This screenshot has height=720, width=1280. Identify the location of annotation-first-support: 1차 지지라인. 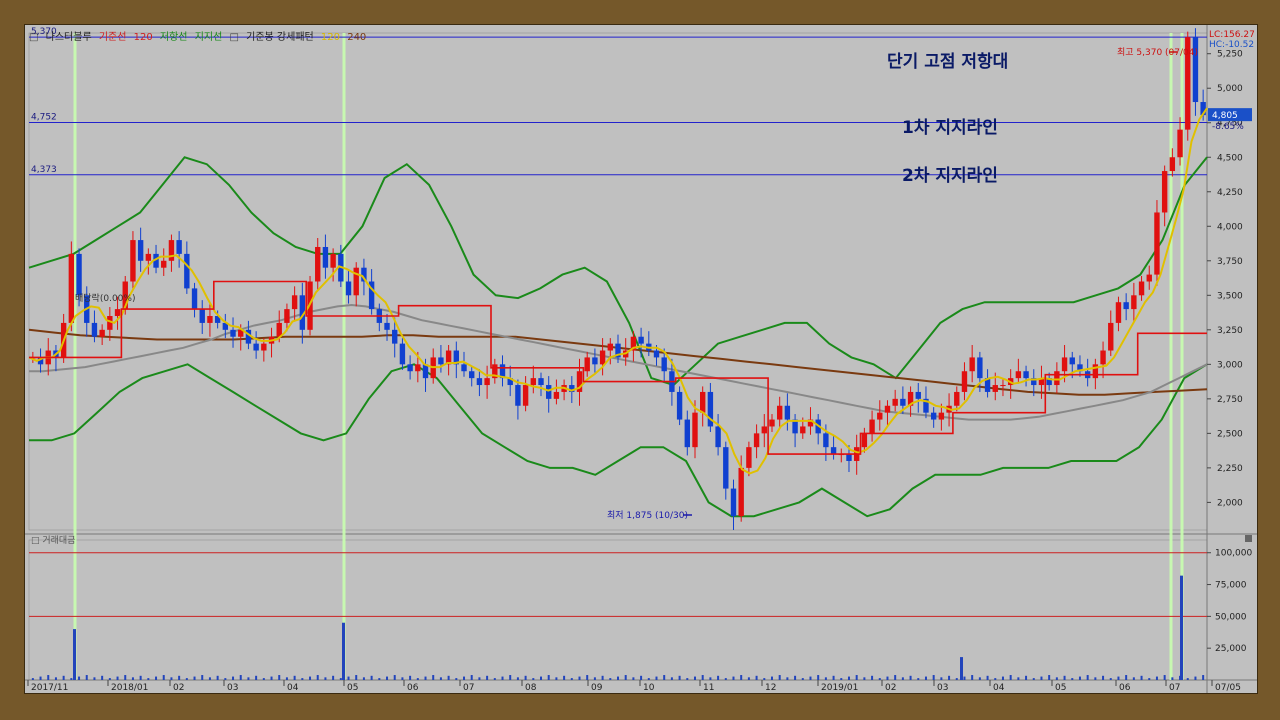
(950, 128).